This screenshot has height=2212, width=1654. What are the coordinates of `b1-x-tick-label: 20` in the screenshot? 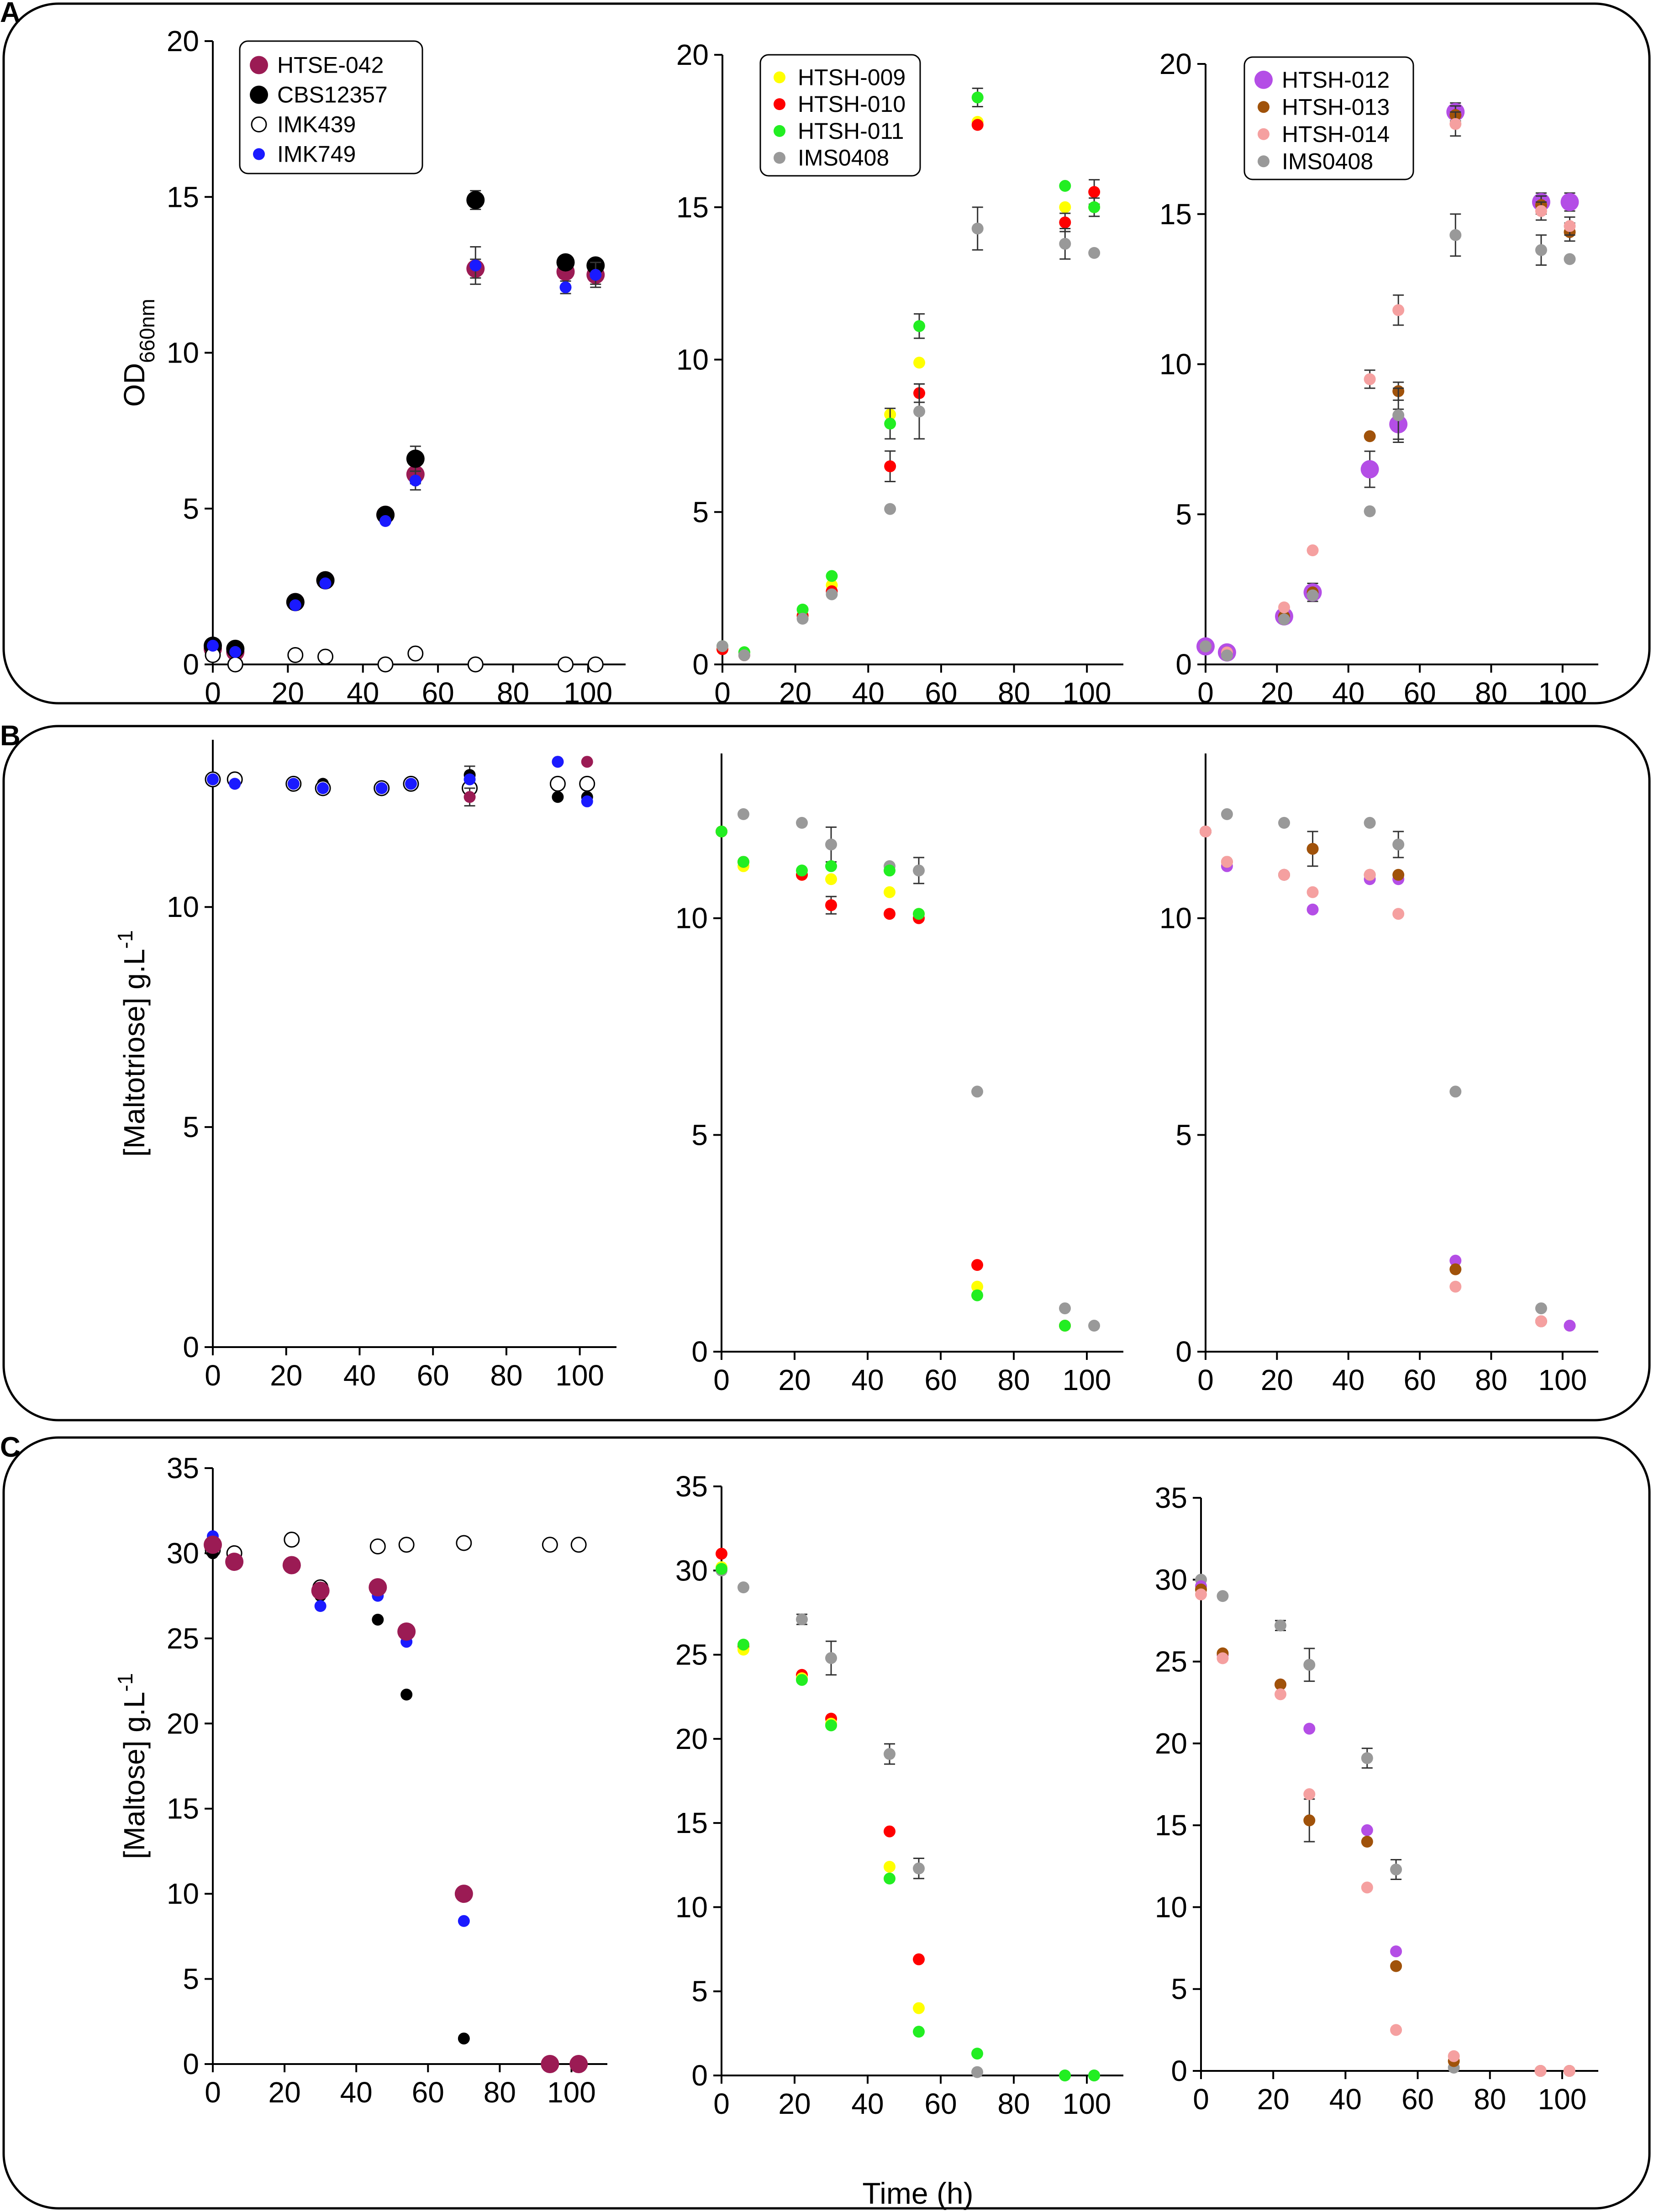 It's located at (286, 1375).